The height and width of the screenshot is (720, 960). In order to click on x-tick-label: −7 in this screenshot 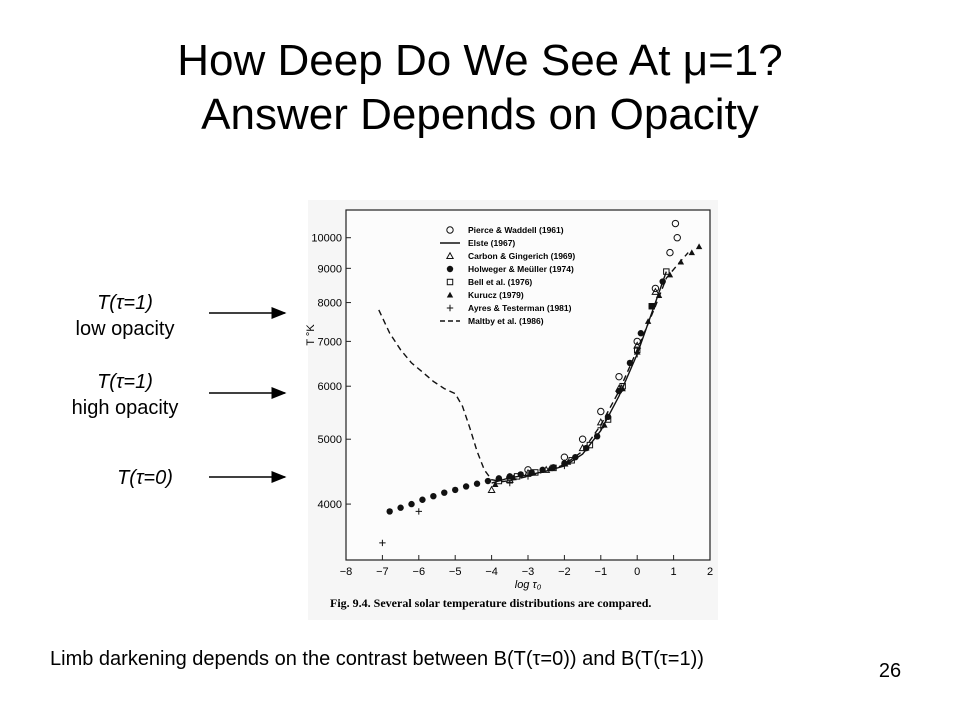, I will do `click(382, 572)`.